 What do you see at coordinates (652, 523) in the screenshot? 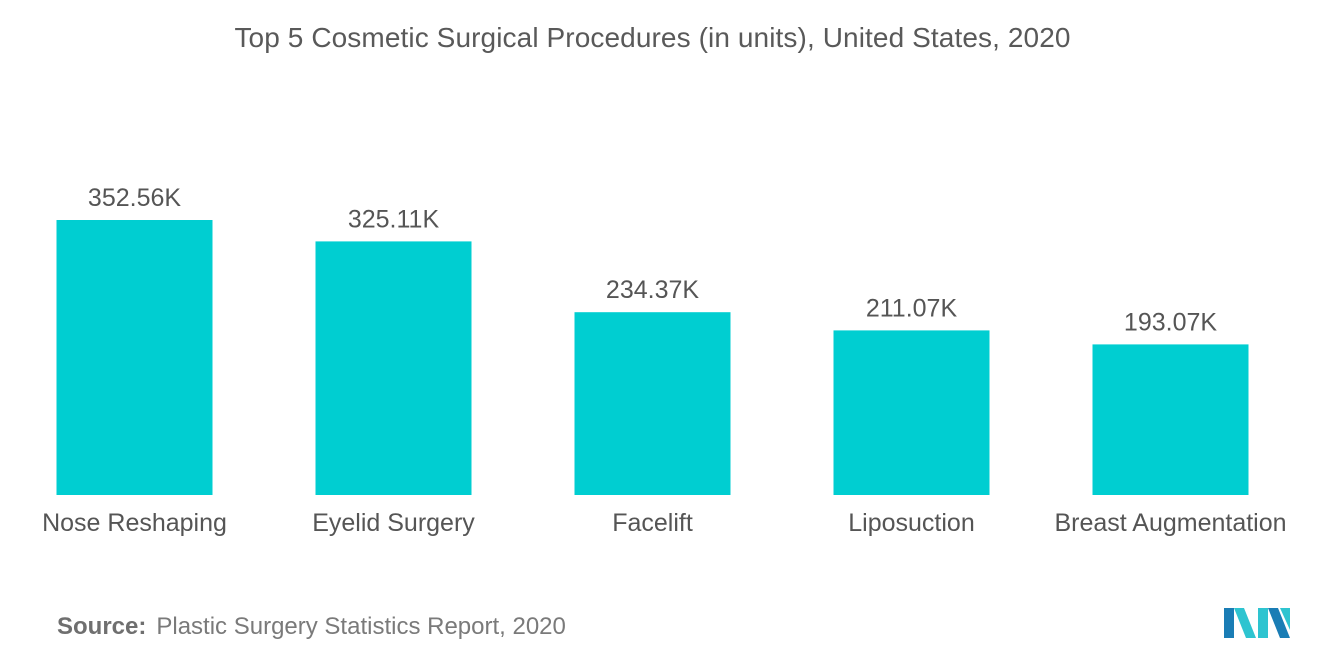
I see `category-label: Facelift` at bounding box center [652, 523].